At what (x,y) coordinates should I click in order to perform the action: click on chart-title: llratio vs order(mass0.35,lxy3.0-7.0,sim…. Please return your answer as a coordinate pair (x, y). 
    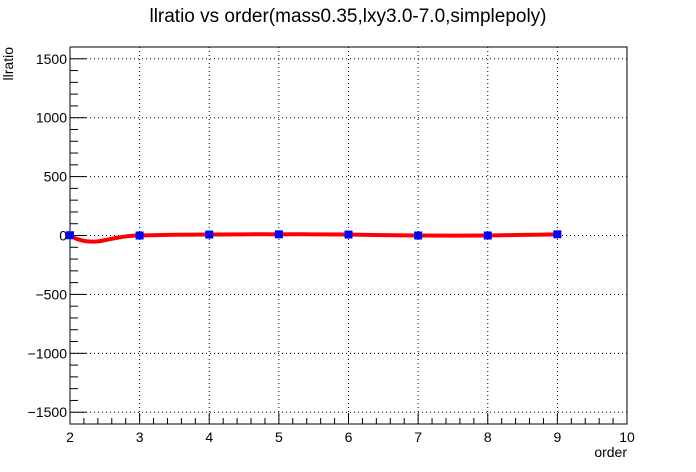
    Looking at the image, I should click on (347, 16).